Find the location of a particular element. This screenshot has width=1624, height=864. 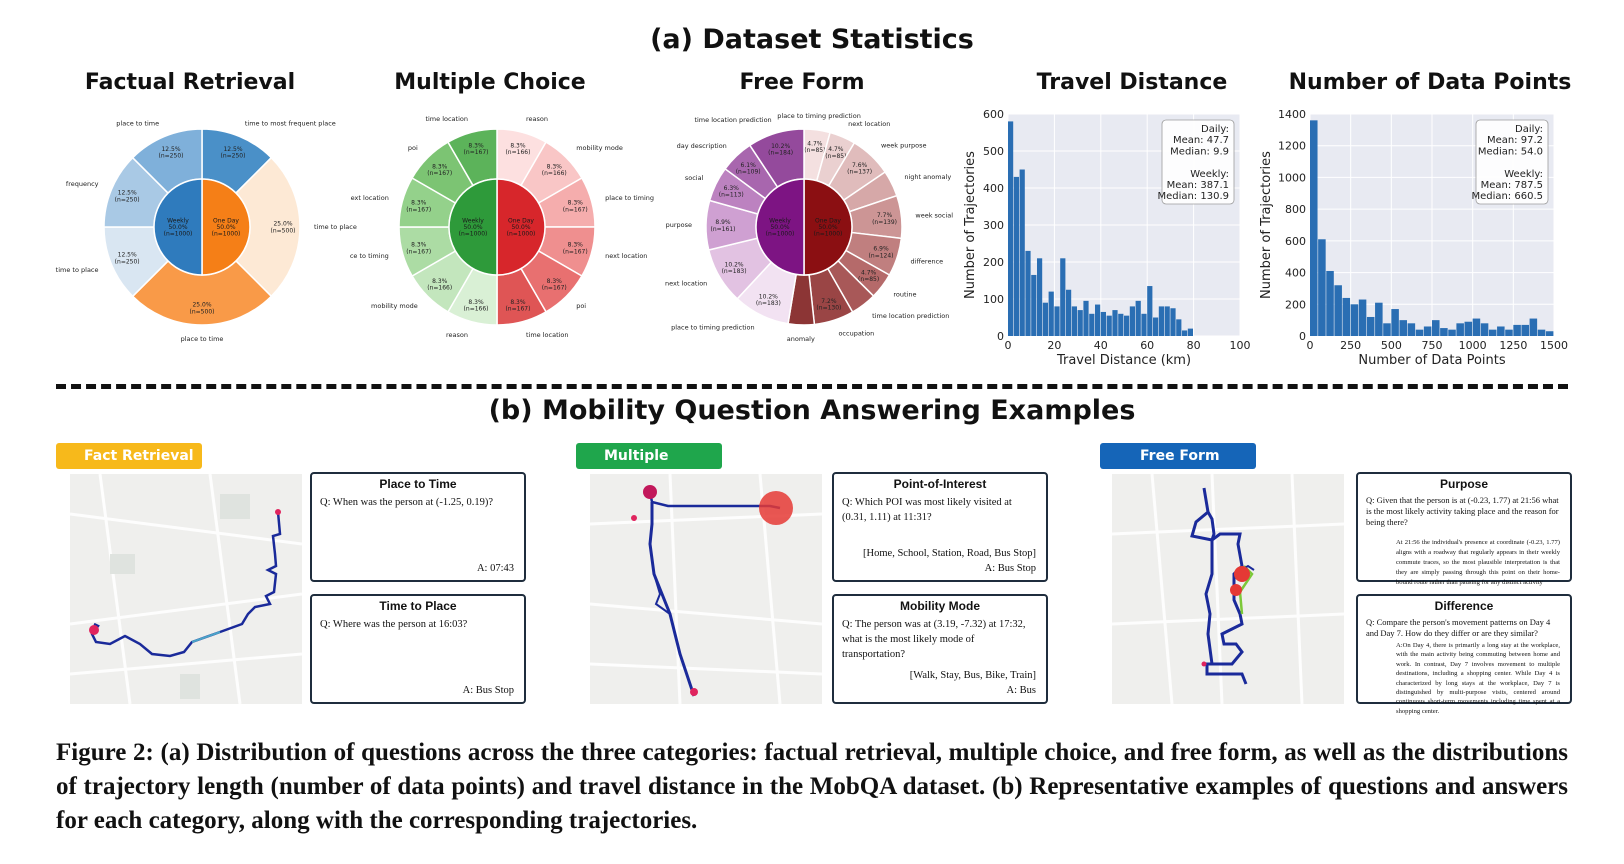

legend-line: Weekly: is located at coordinates (1523, 174).